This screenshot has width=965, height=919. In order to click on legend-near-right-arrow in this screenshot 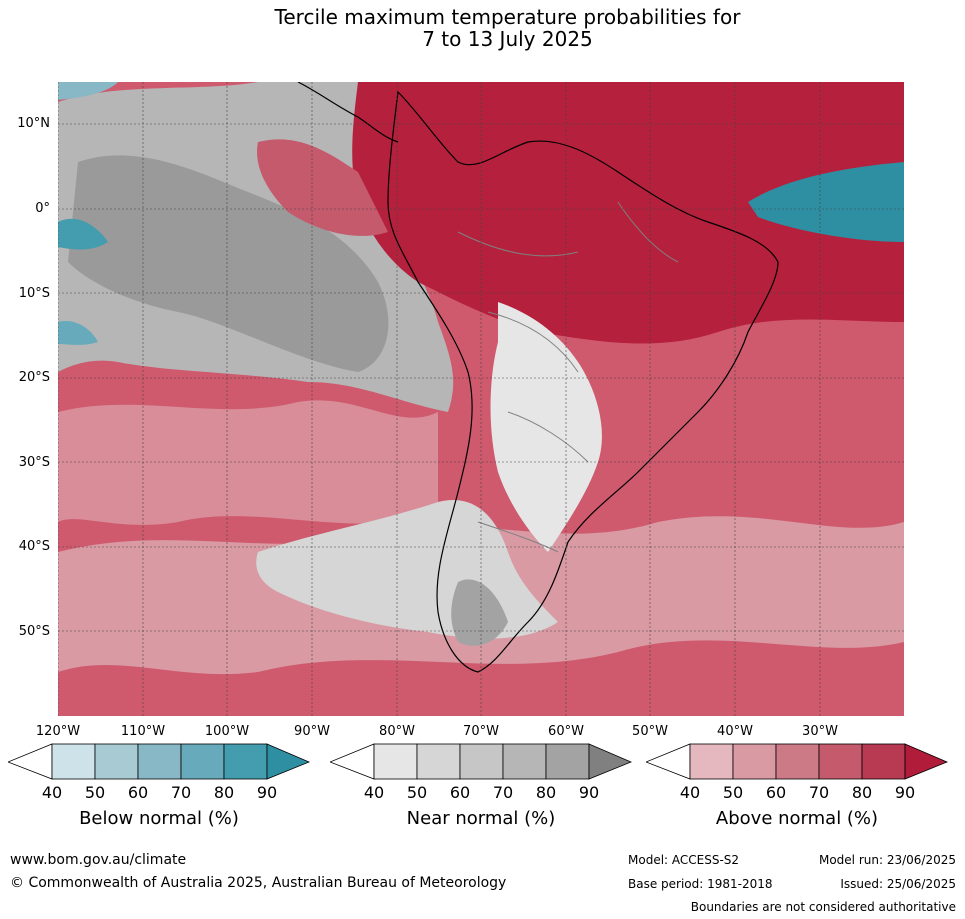, I will do `click(610, 761)`.